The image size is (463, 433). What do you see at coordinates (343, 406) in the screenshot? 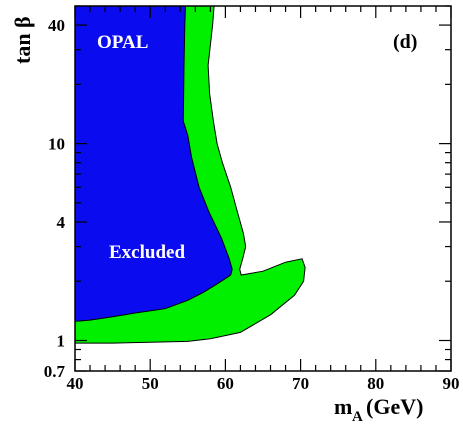
I see `x-axis-title-main: m` at bounding box center [343, 406].